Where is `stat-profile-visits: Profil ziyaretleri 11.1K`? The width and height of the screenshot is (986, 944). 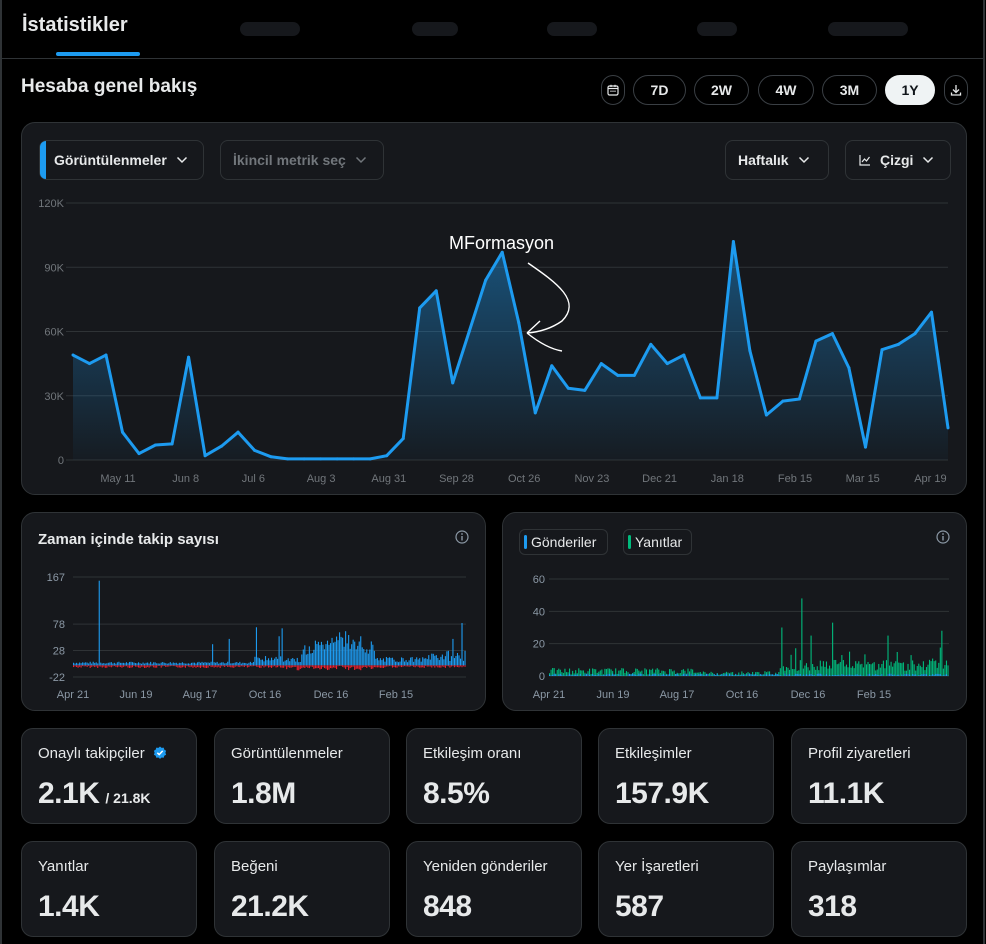
stat-profile-visits: Profil ziyaretleri 11.1K is located at coordinates (879, 776).